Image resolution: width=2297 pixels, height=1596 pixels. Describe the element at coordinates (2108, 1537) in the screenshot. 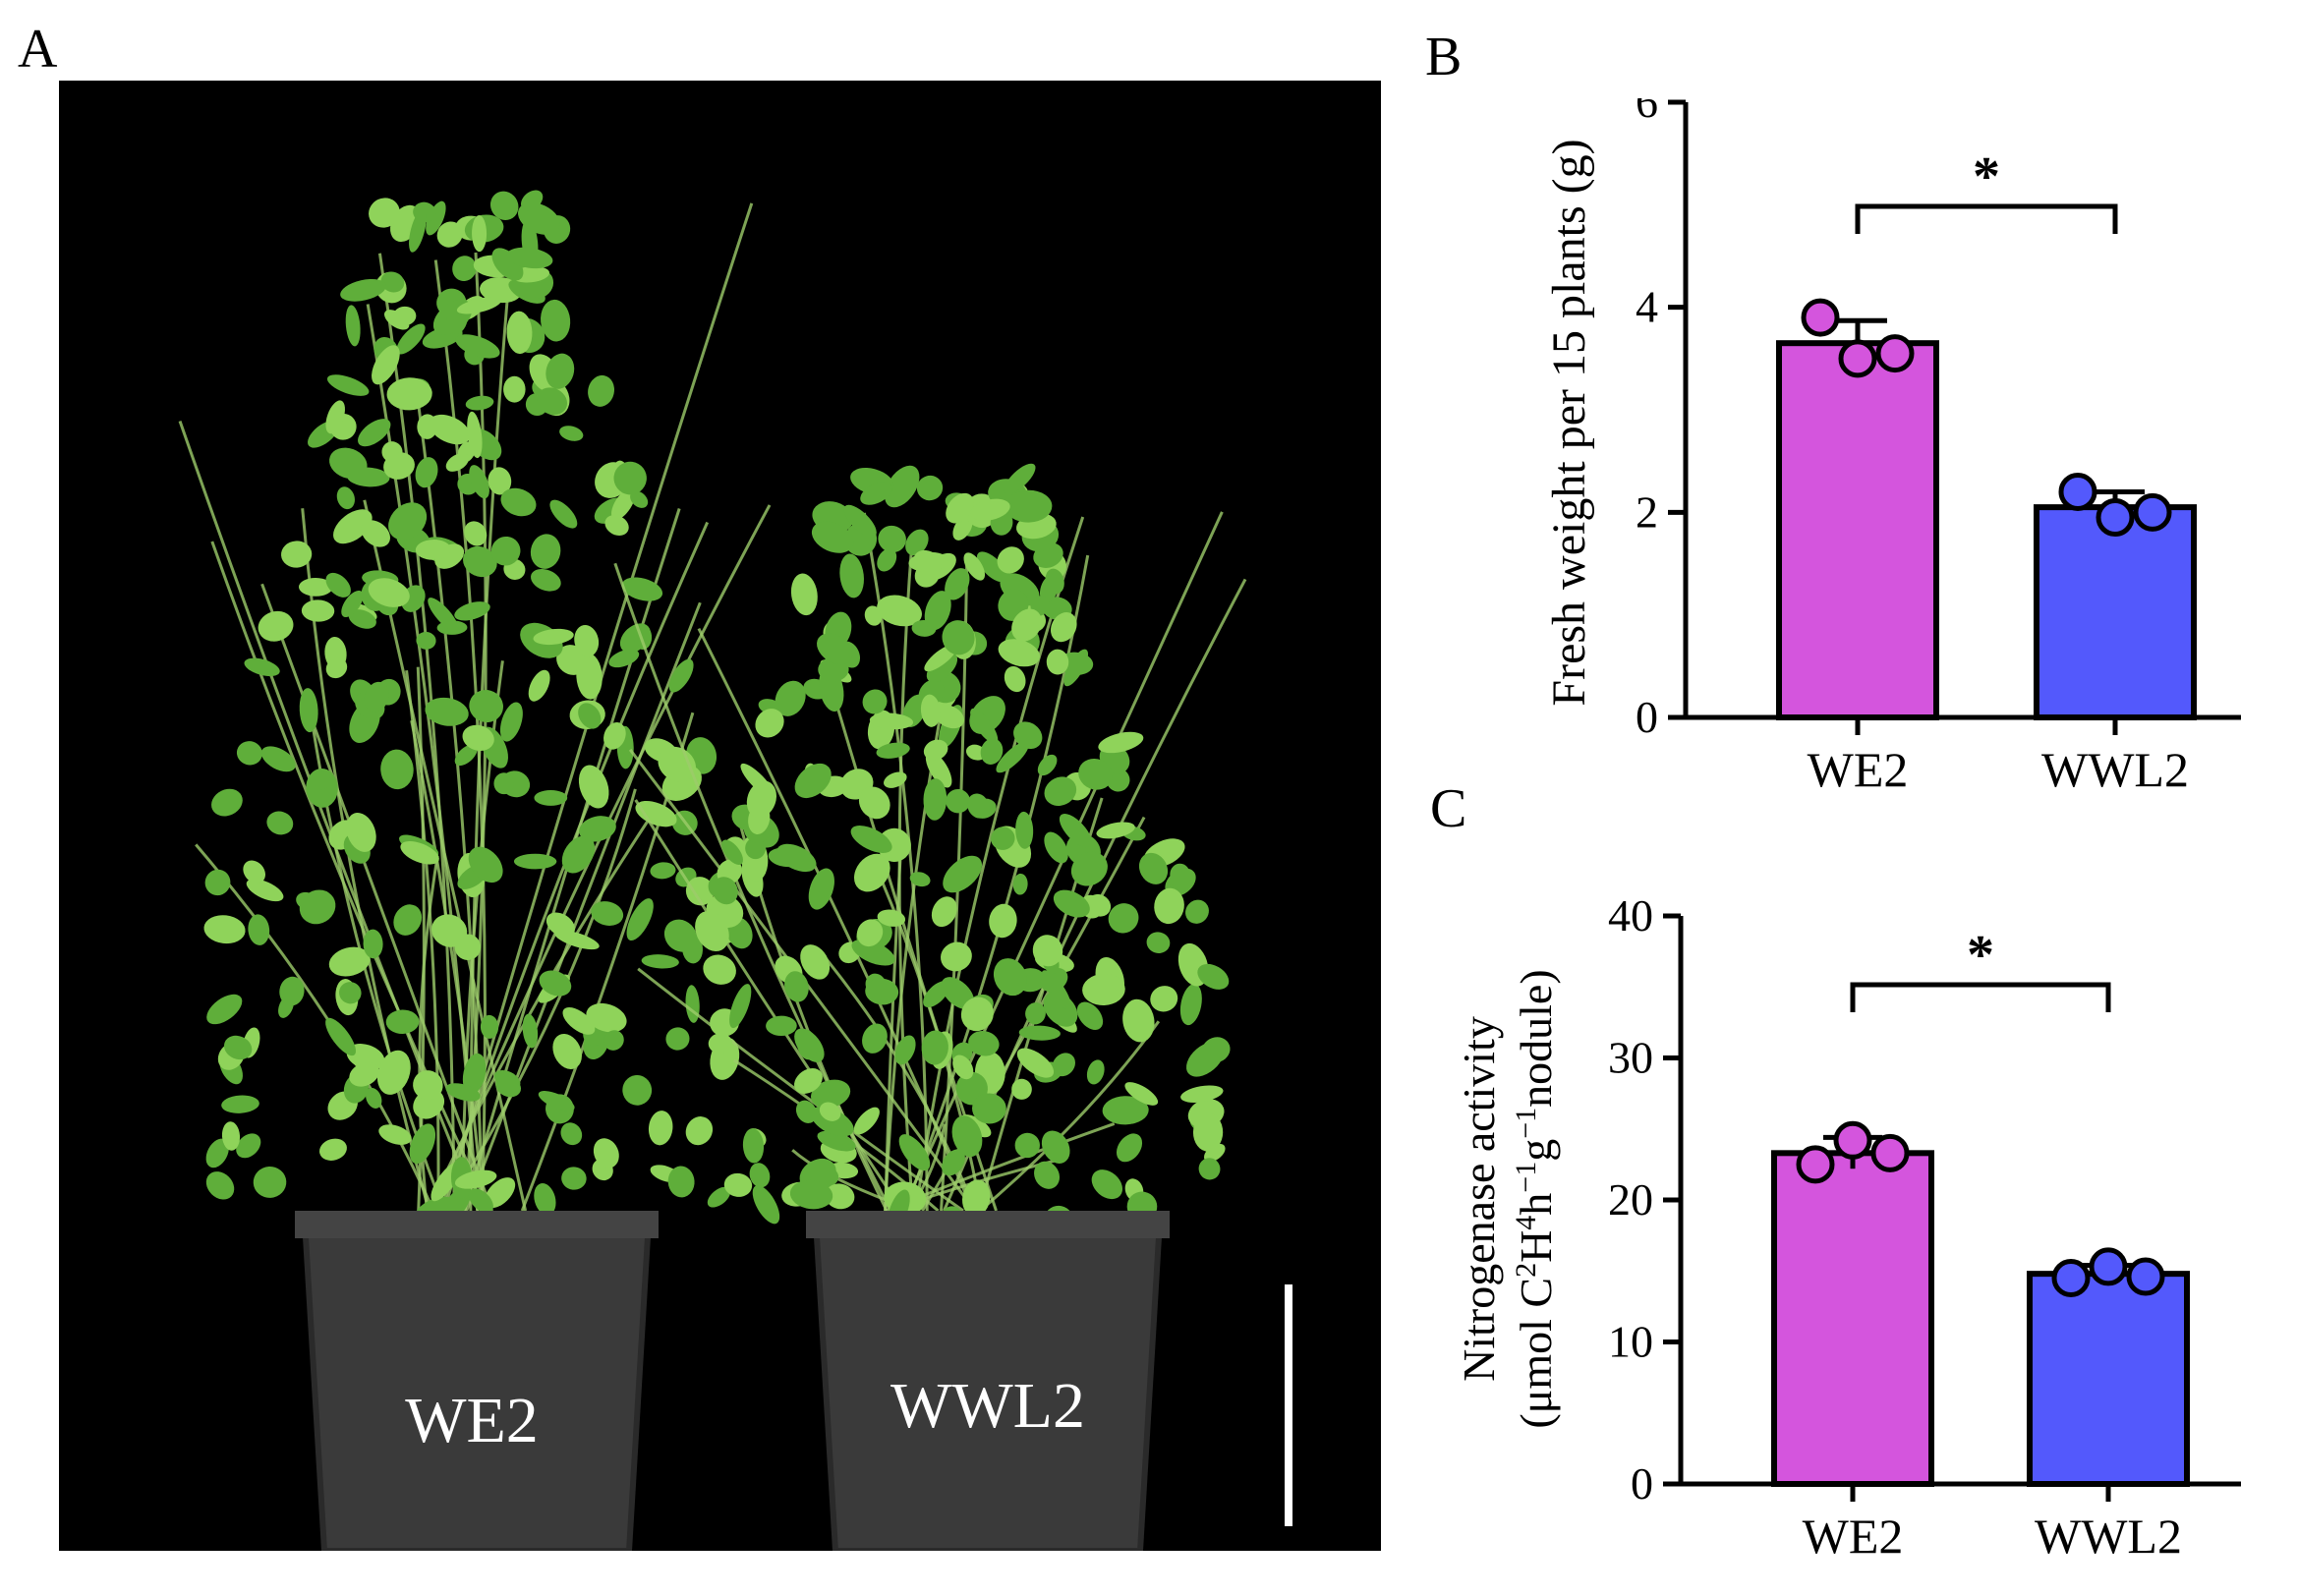

I see `x-tick-label-wwl2: WWL2` at that location.